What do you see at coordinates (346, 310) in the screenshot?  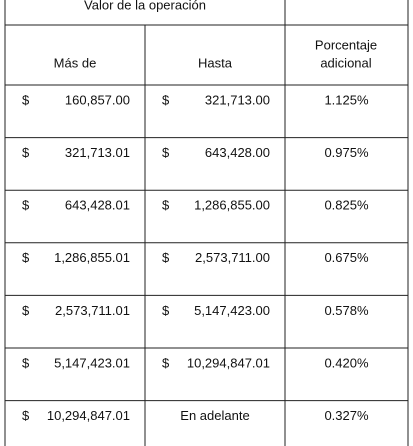 I see `cell-text: 0.578%` at bounding box center [346, 310].